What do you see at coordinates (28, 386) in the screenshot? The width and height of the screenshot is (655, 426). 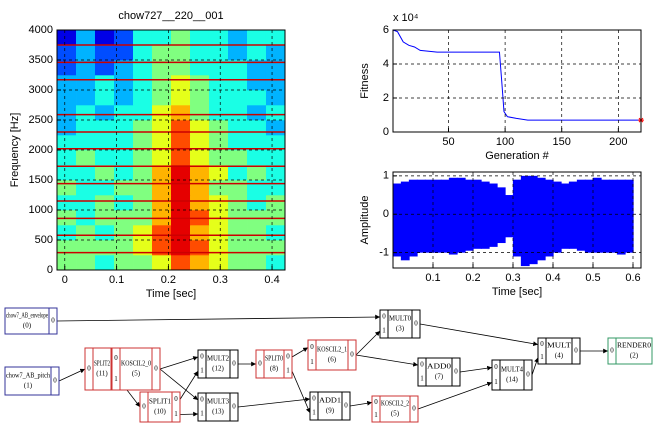 I see `node-id: (1)` at bounding box center [28, 386].